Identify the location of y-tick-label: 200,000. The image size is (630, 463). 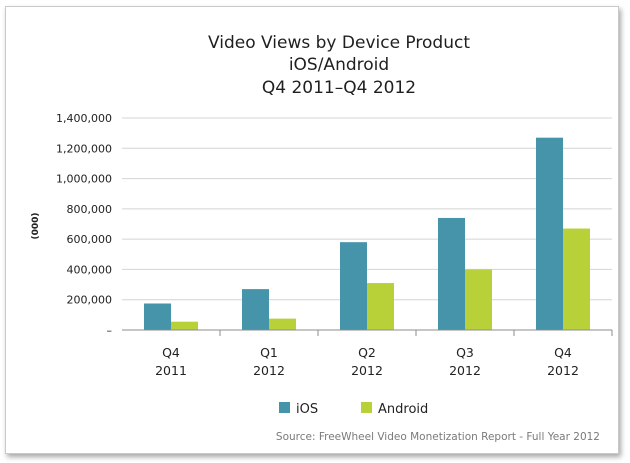
(90, 300).